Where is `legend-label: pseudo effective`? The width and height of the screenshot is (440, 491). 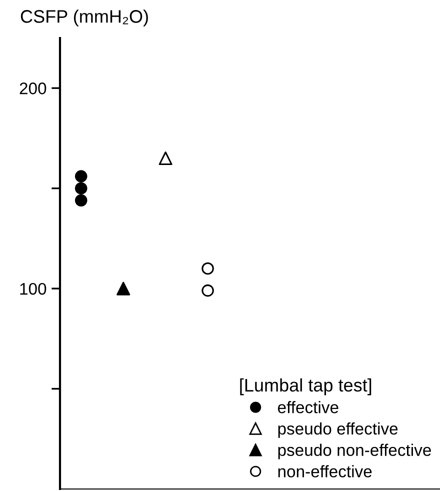
legend-label: pseudo effective is located at coordinates (338, 430).